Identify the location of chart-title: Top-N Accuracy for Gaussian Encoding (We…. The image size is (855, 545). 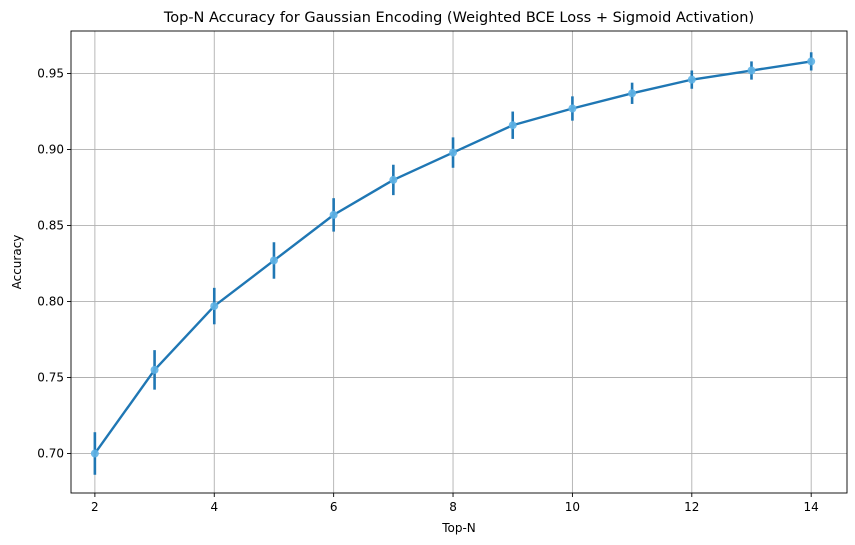
(458, 18).